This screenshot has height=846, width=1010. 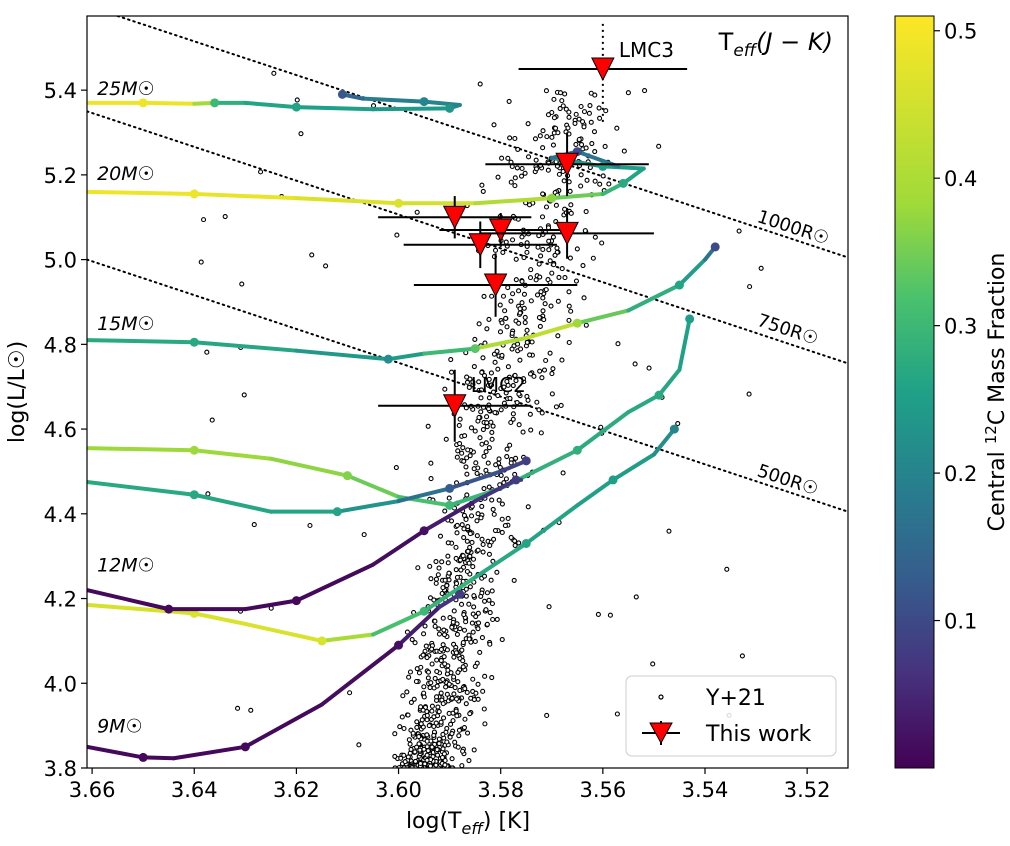 I want to click on y-tick-label: 5.2, so click(x=60, y=176).